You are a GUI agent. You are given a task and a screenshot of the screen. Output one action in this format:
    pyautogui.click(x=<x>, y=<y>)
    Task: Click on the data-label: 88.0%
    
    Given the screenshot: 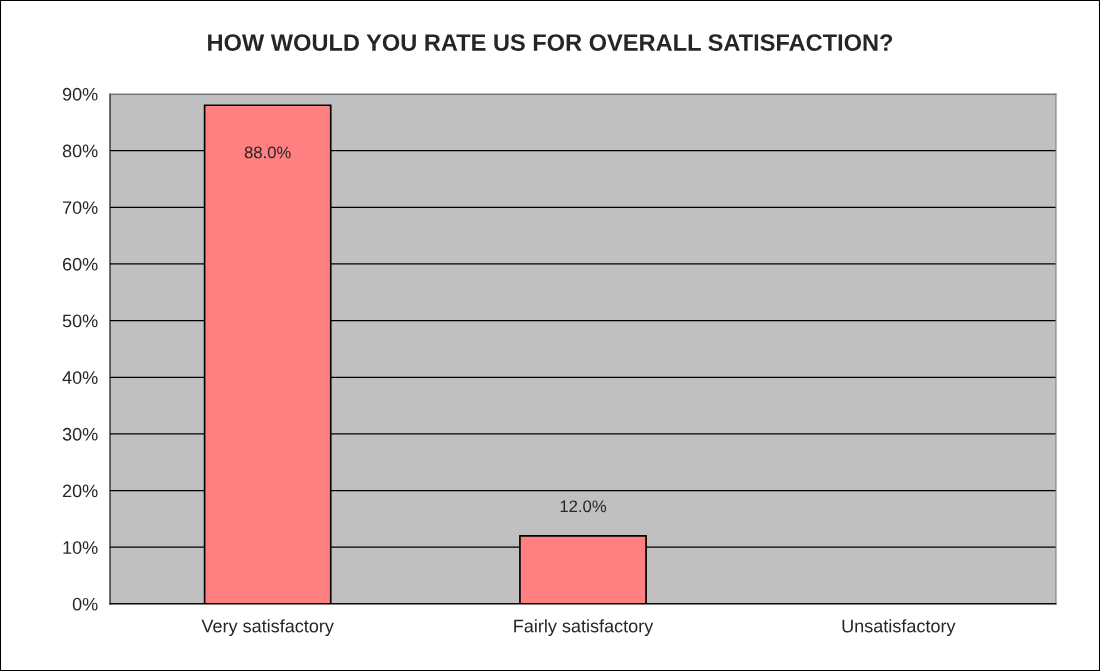 What is the action you would take?
    pyautogui.click(x=267, y=152)
    